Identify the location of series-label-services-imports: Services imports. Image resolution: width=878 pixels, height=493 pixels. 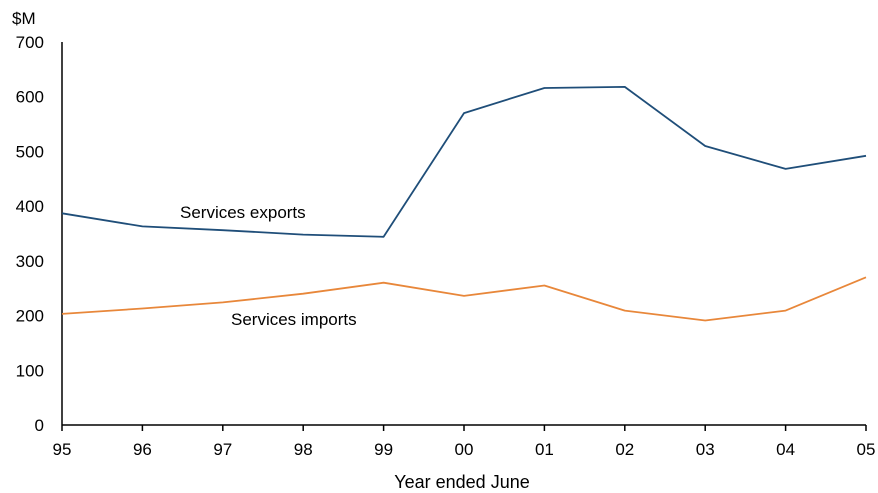
(294, 319).